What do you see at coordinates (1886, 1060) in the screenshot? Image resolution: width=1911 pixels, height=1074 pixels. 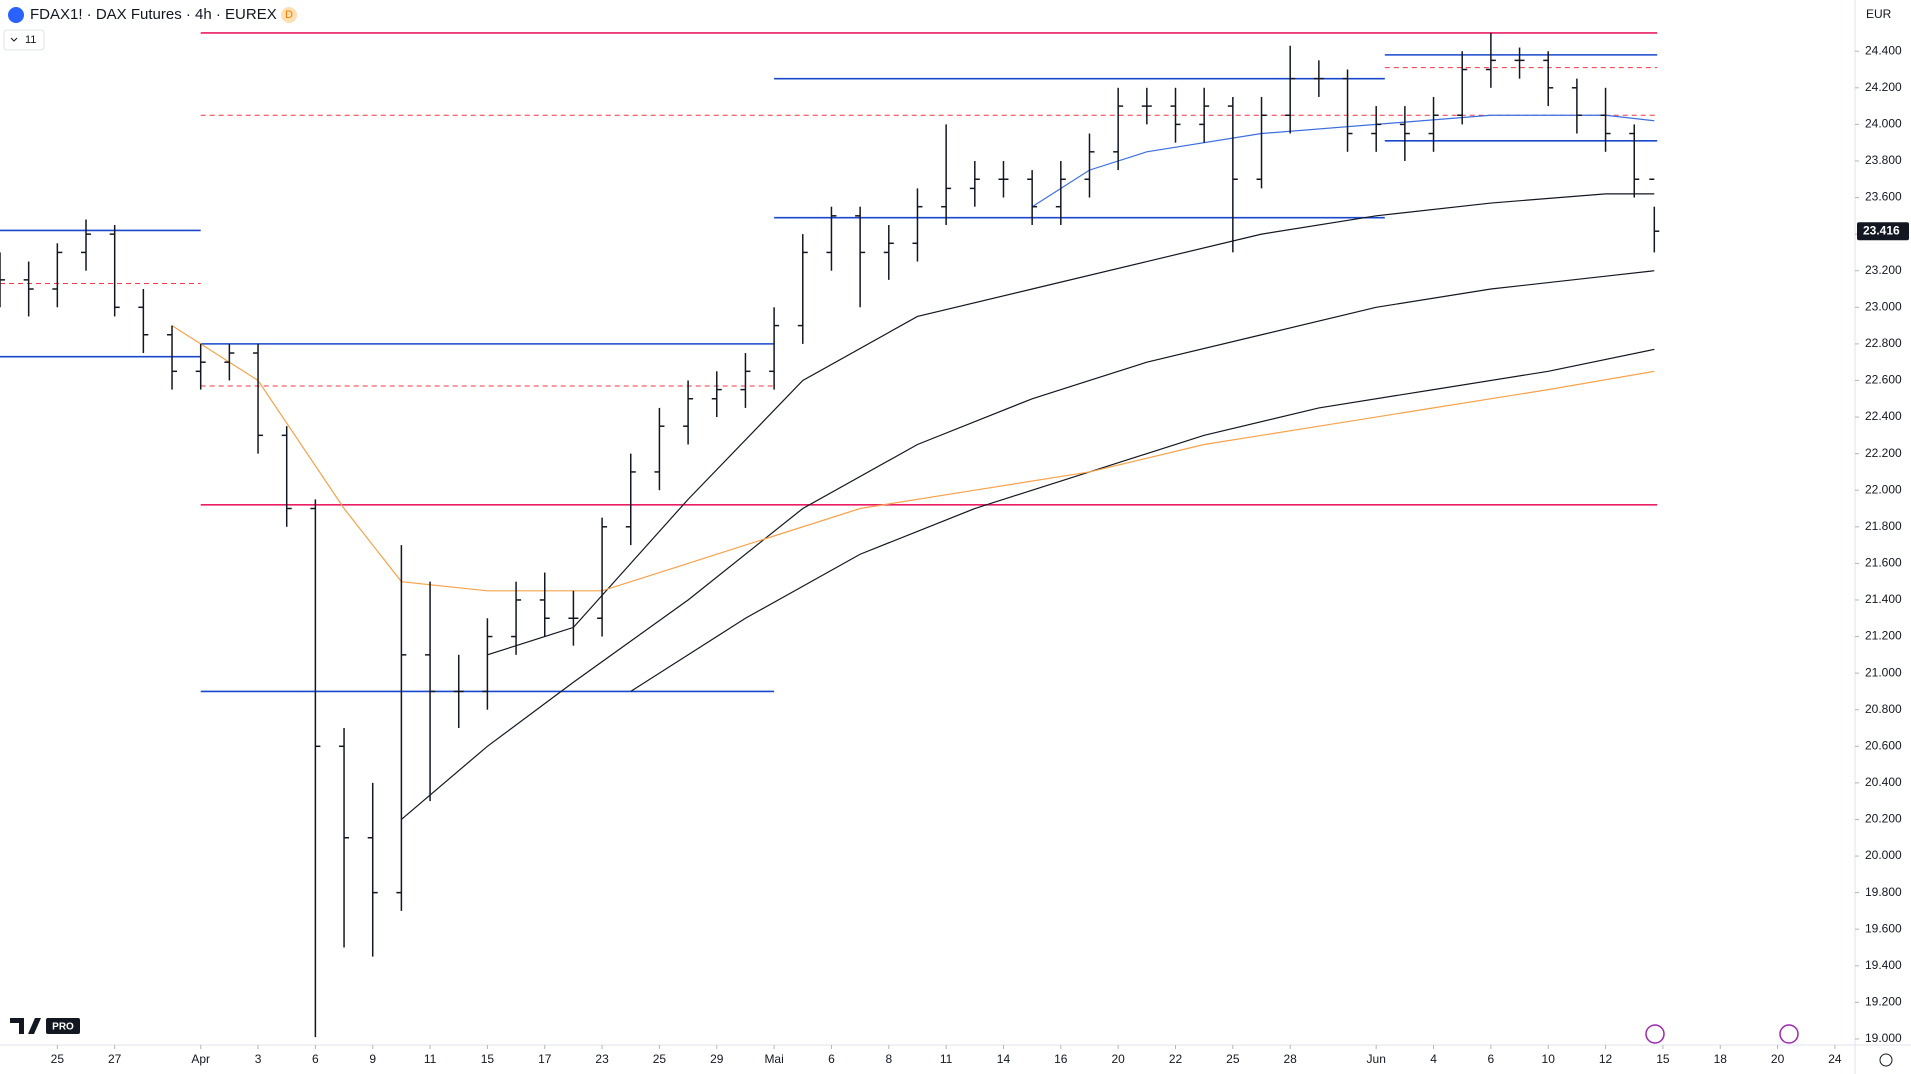 I see `settings-icon` at bounding box center [1886, 1060].